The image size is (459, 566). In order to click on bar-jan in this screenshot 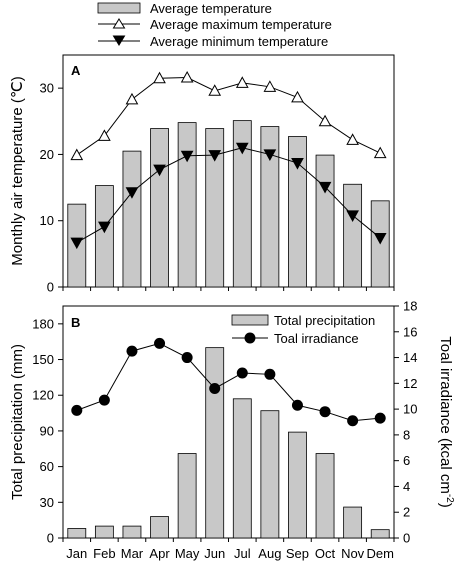, I will do `click(77, 533)`.